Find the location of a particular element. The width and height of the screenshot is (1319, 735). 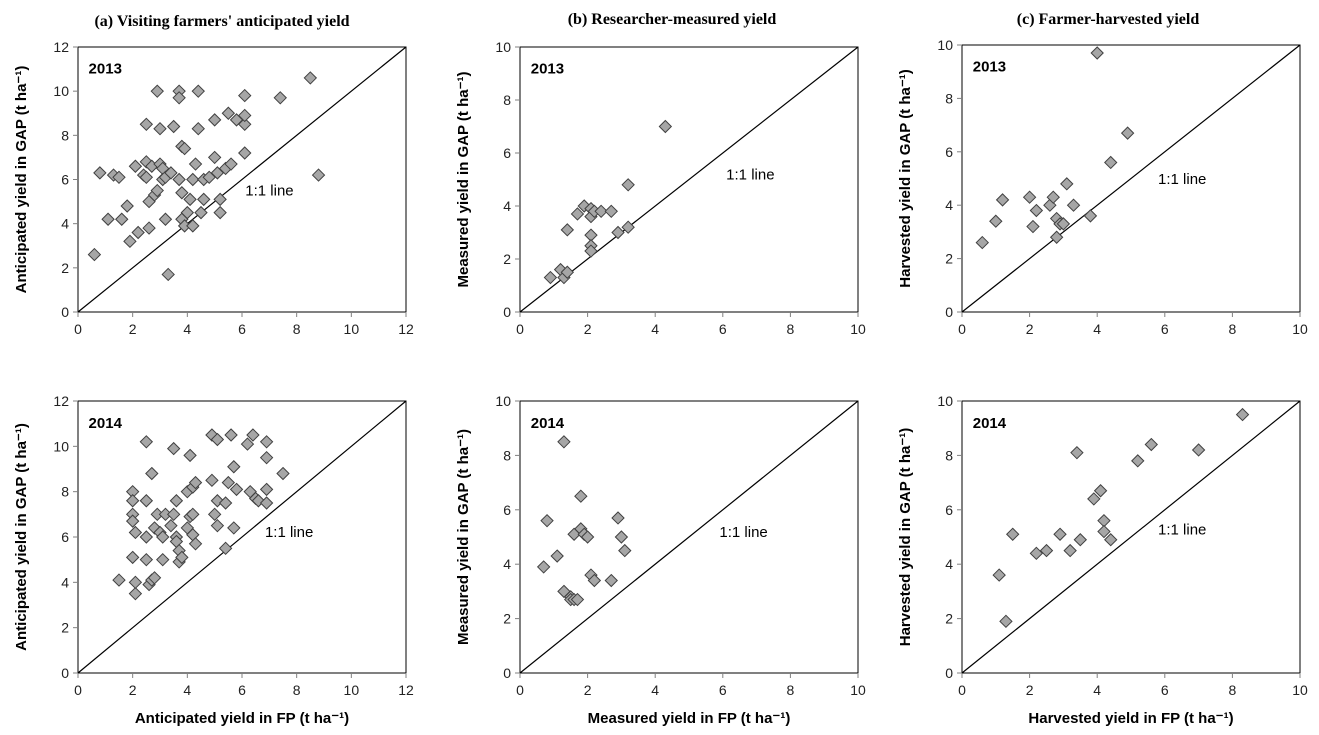

year-label: 2014 is located at coordinates (990, 423).